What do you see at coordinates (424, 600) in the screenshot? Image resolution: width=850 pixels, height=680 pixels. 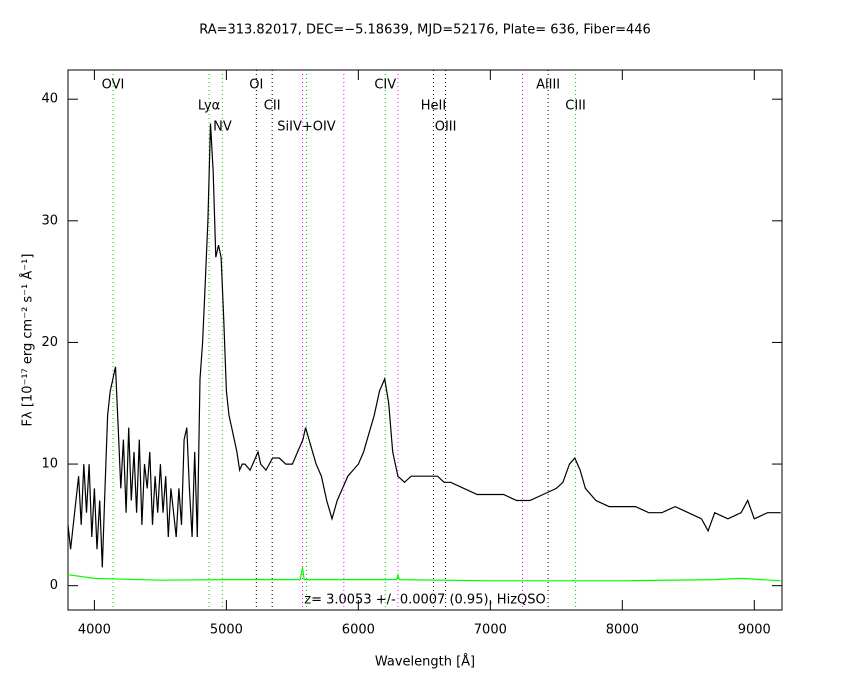 I see `annotation: z= 3.0053 +/- 0.0007 (0.95), HizQSO` at bounding box center [424, 600].